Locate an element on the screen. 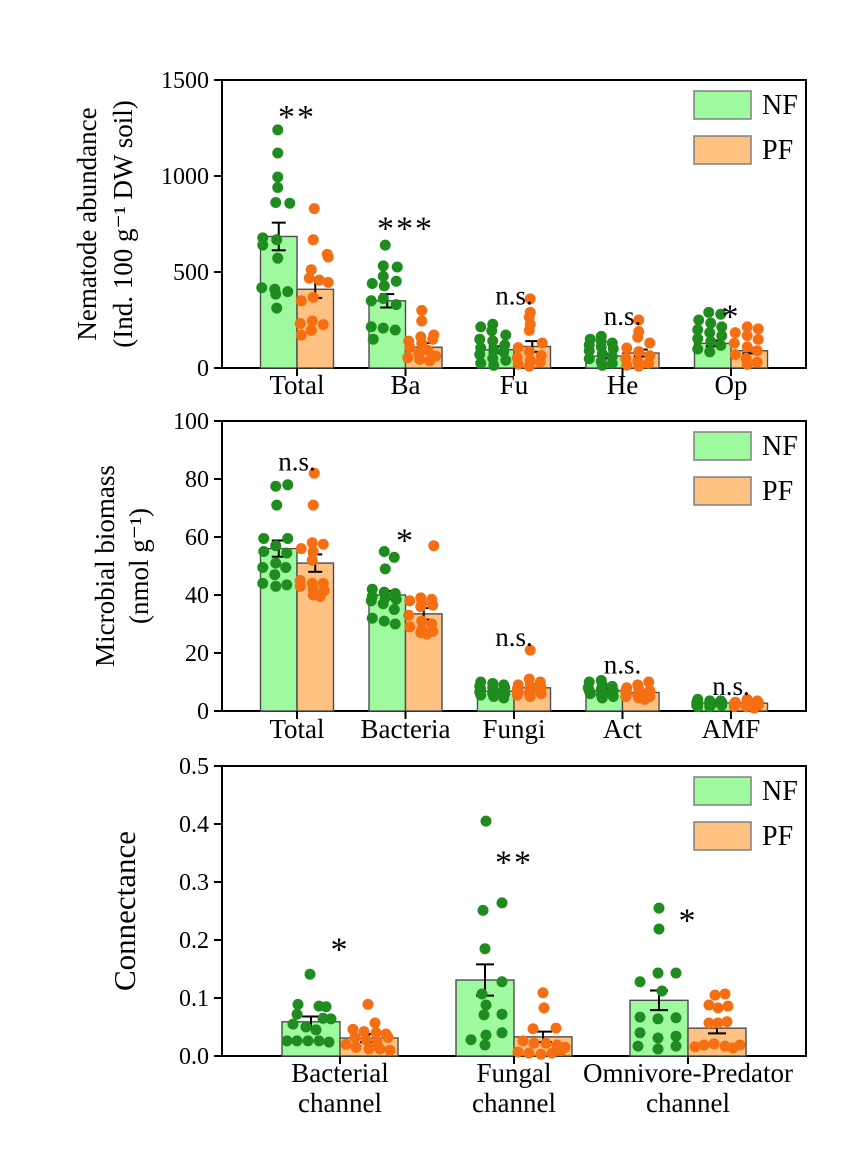 The image size is (866, 1176). y-tick-label: 0.4 is located at coordinates (194, 825).